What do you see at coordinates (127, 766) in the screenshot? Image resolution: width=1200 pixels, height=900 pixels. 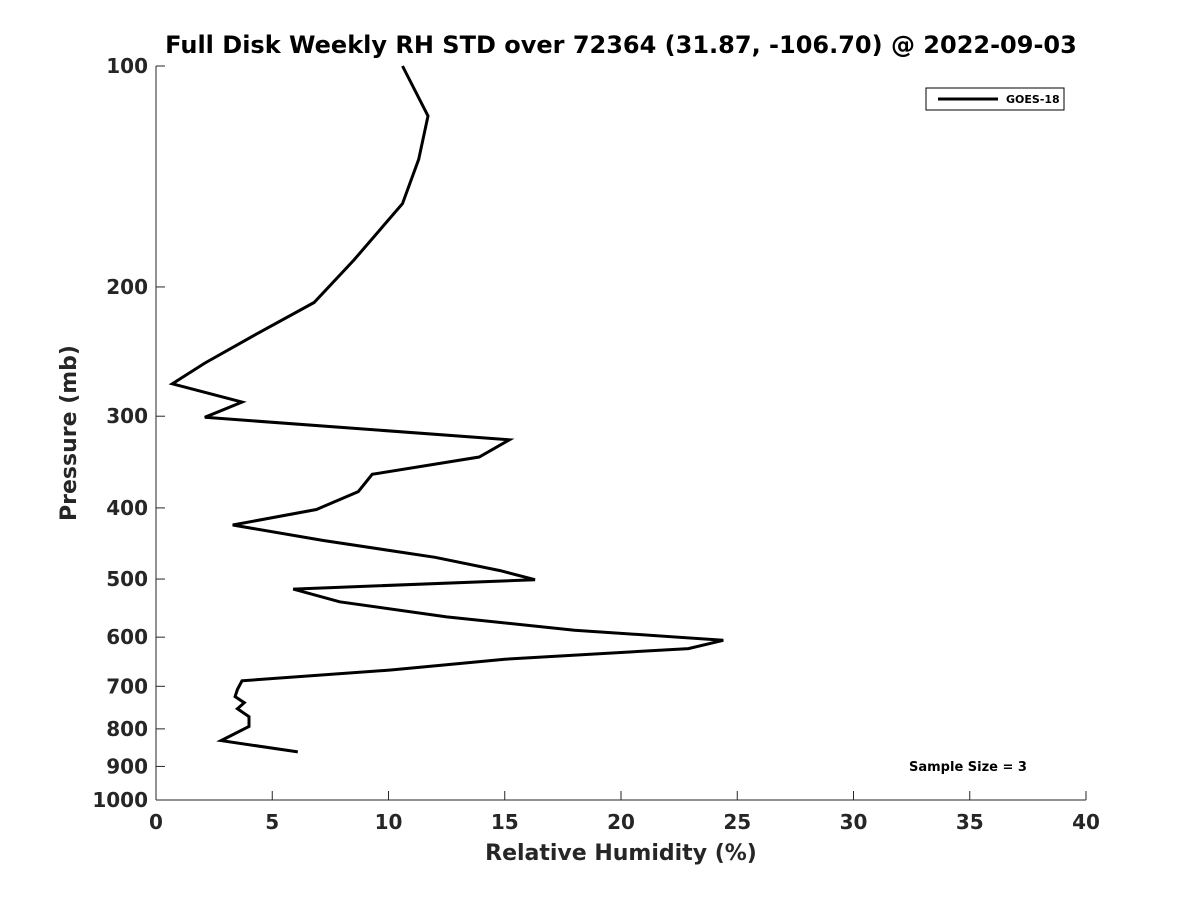 I see `y-tick-label: 900` at bounding box center [127, 766].